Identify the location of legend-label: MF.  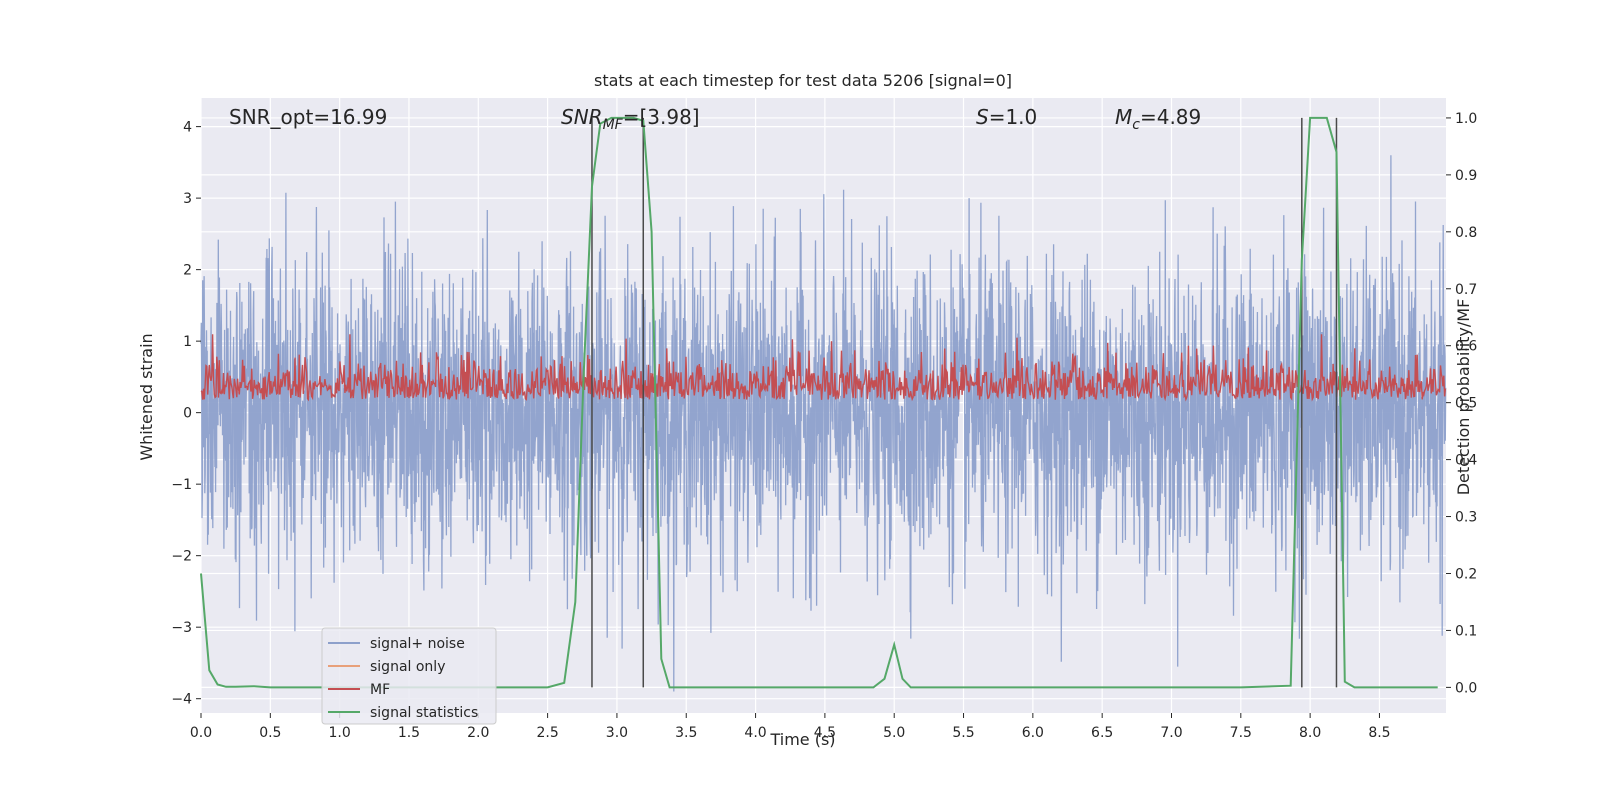
(380, 690).